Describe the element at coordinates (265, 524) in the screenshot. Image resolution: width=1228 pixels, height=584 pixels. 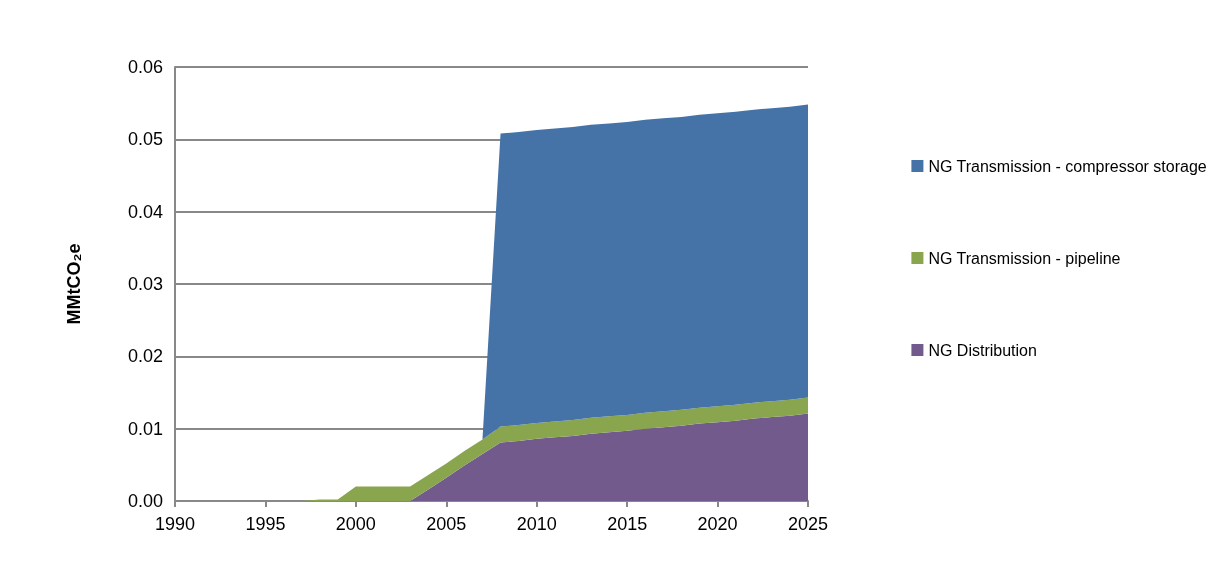
I see `x-tick-label: 1995` at that location.